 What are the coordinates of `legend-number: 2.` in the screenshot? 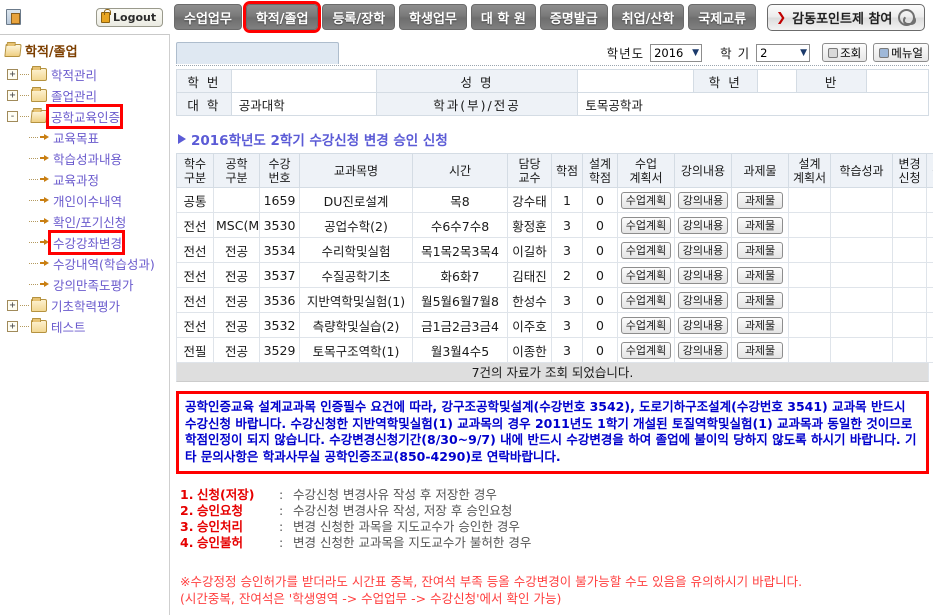 It's located at (187, 510).